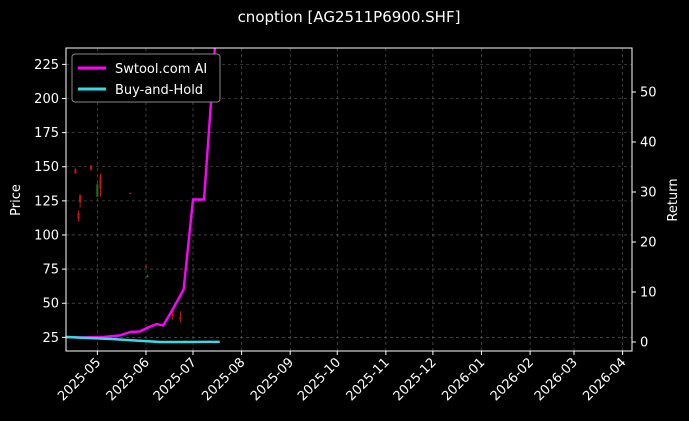 The width and height of the screenshot is (689, 421). What do you see at coordinates (673, 199) in the screenshot?
I see `y-axis-label-right: Return` at bounding box center [673, 199].